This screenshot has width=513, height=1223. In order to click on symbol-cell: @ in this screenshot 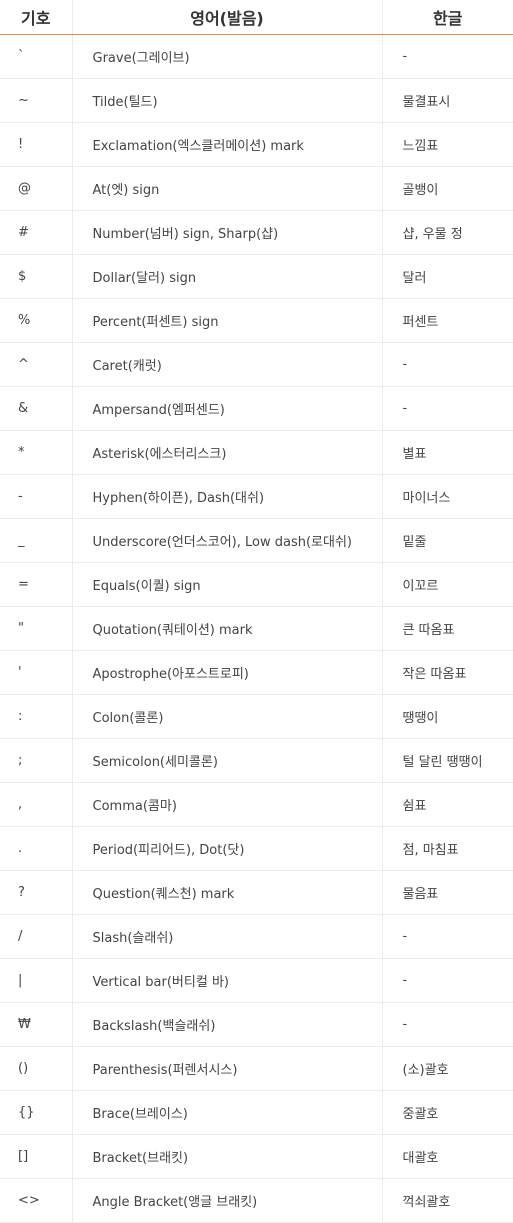, I will do `click(36, 188)`.